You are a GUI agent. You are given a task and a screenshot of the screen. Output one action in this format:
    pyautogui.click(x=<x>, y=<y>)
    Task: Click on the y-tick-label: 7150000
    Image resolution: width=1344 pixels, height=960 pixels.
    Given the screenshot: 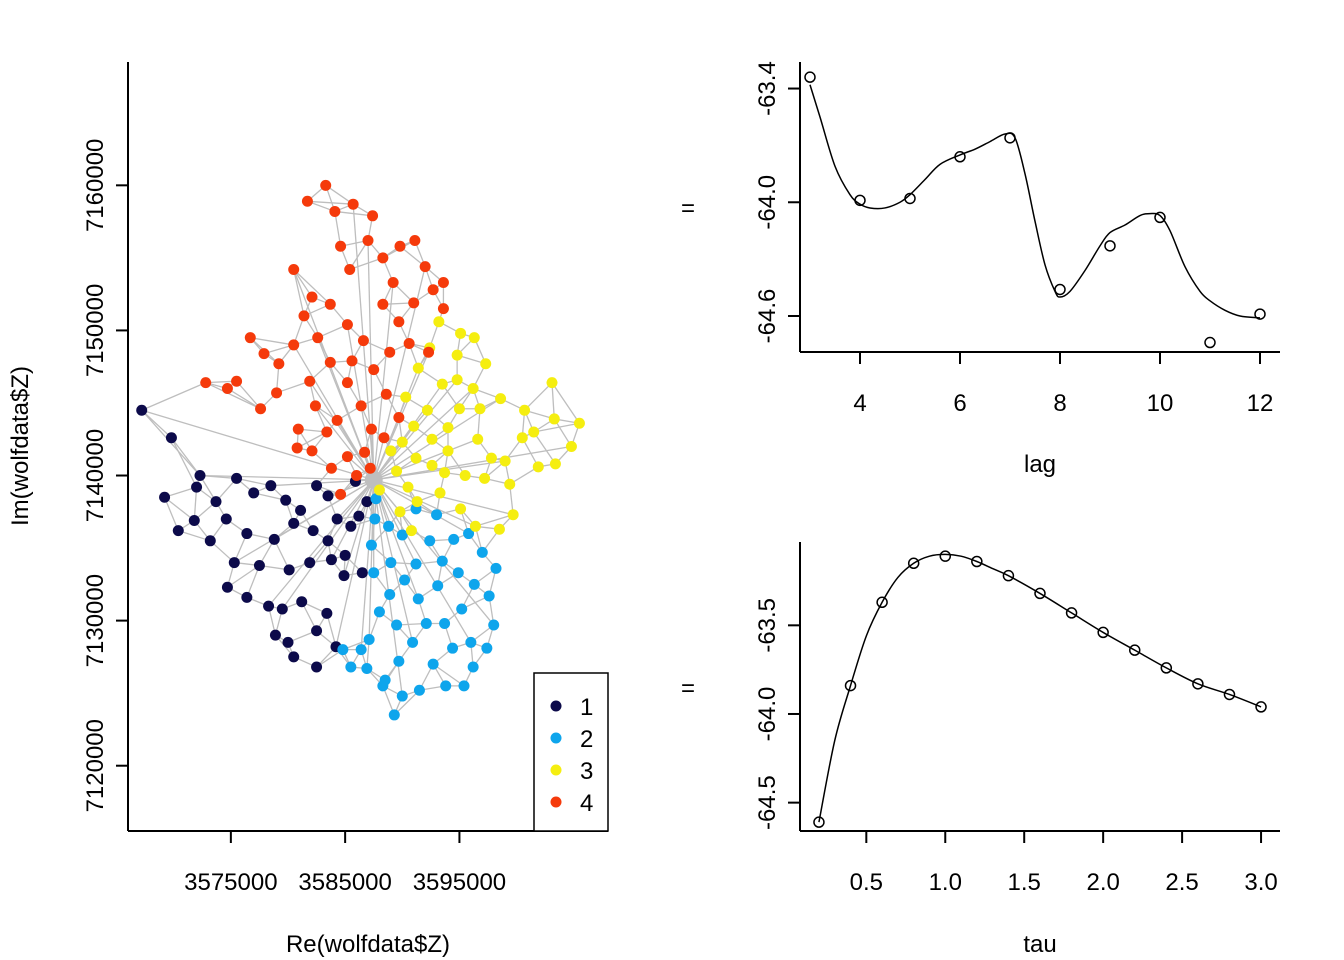 What is the action you would take?
    pyautogui.click(x=95, y=330)
    